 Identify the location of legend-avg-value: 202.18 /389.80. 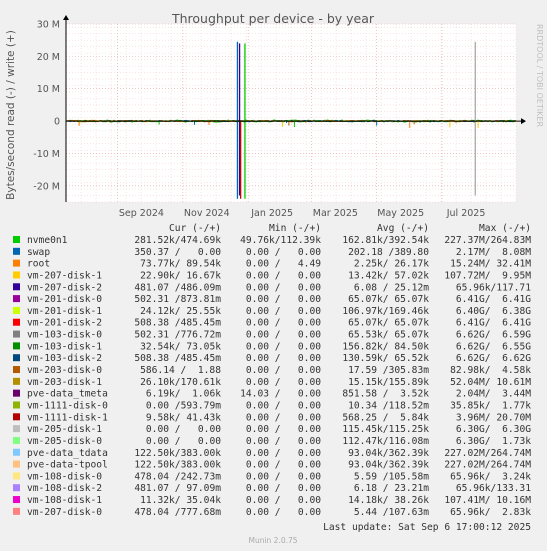
(388, 252).